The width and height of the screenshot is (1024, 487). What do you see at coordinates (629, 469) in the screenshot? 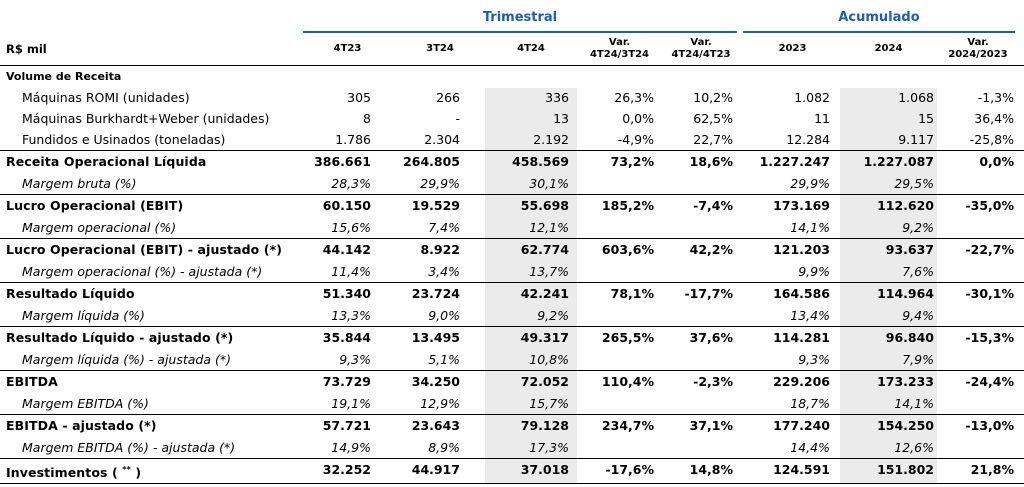
I see `cell-var-4t24-3t24: -17,6%` at bounding box center [629, 469].